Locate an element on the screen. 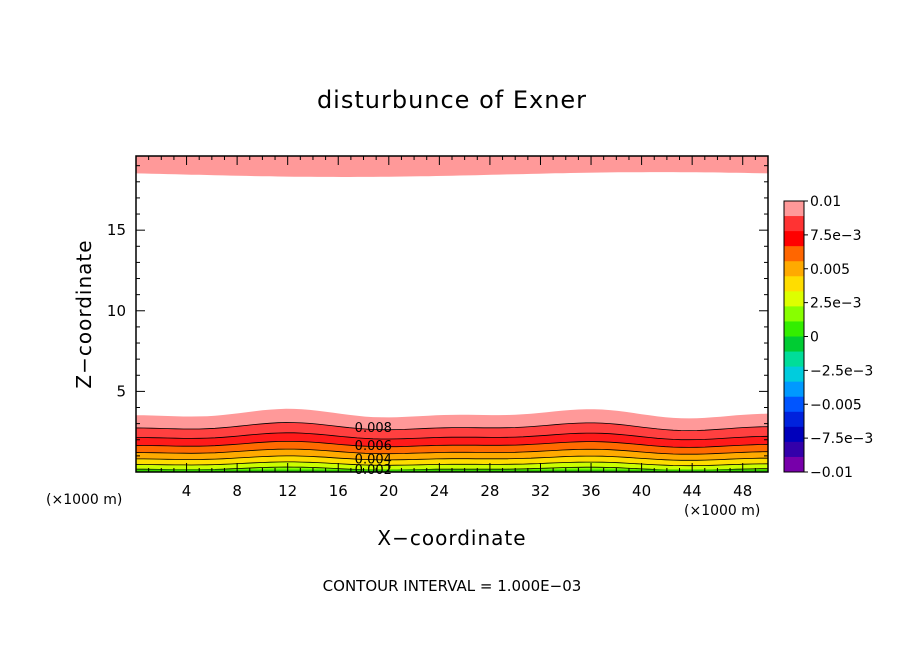  x-tick-label: 20 is located at coordinates (388, 491).